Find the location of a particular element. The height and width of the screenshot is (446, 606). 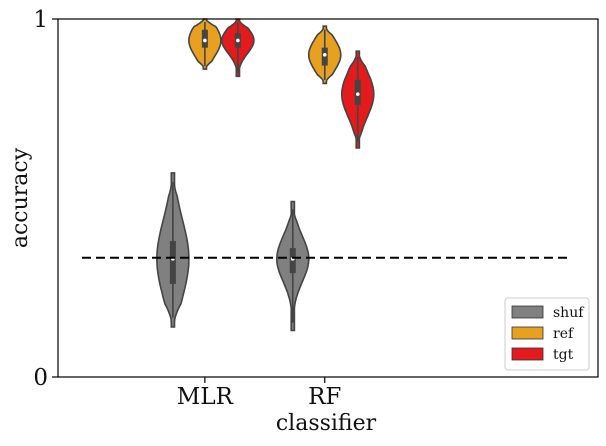

violin-tgt-mlr is located at coordinates (238, 48).